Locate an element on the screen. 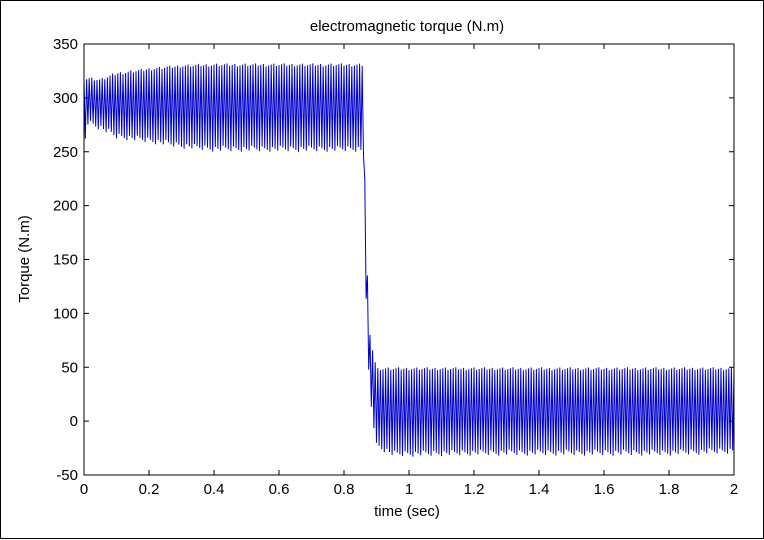  x-tick-label: 1.4 is located at coordinates (539, 489).